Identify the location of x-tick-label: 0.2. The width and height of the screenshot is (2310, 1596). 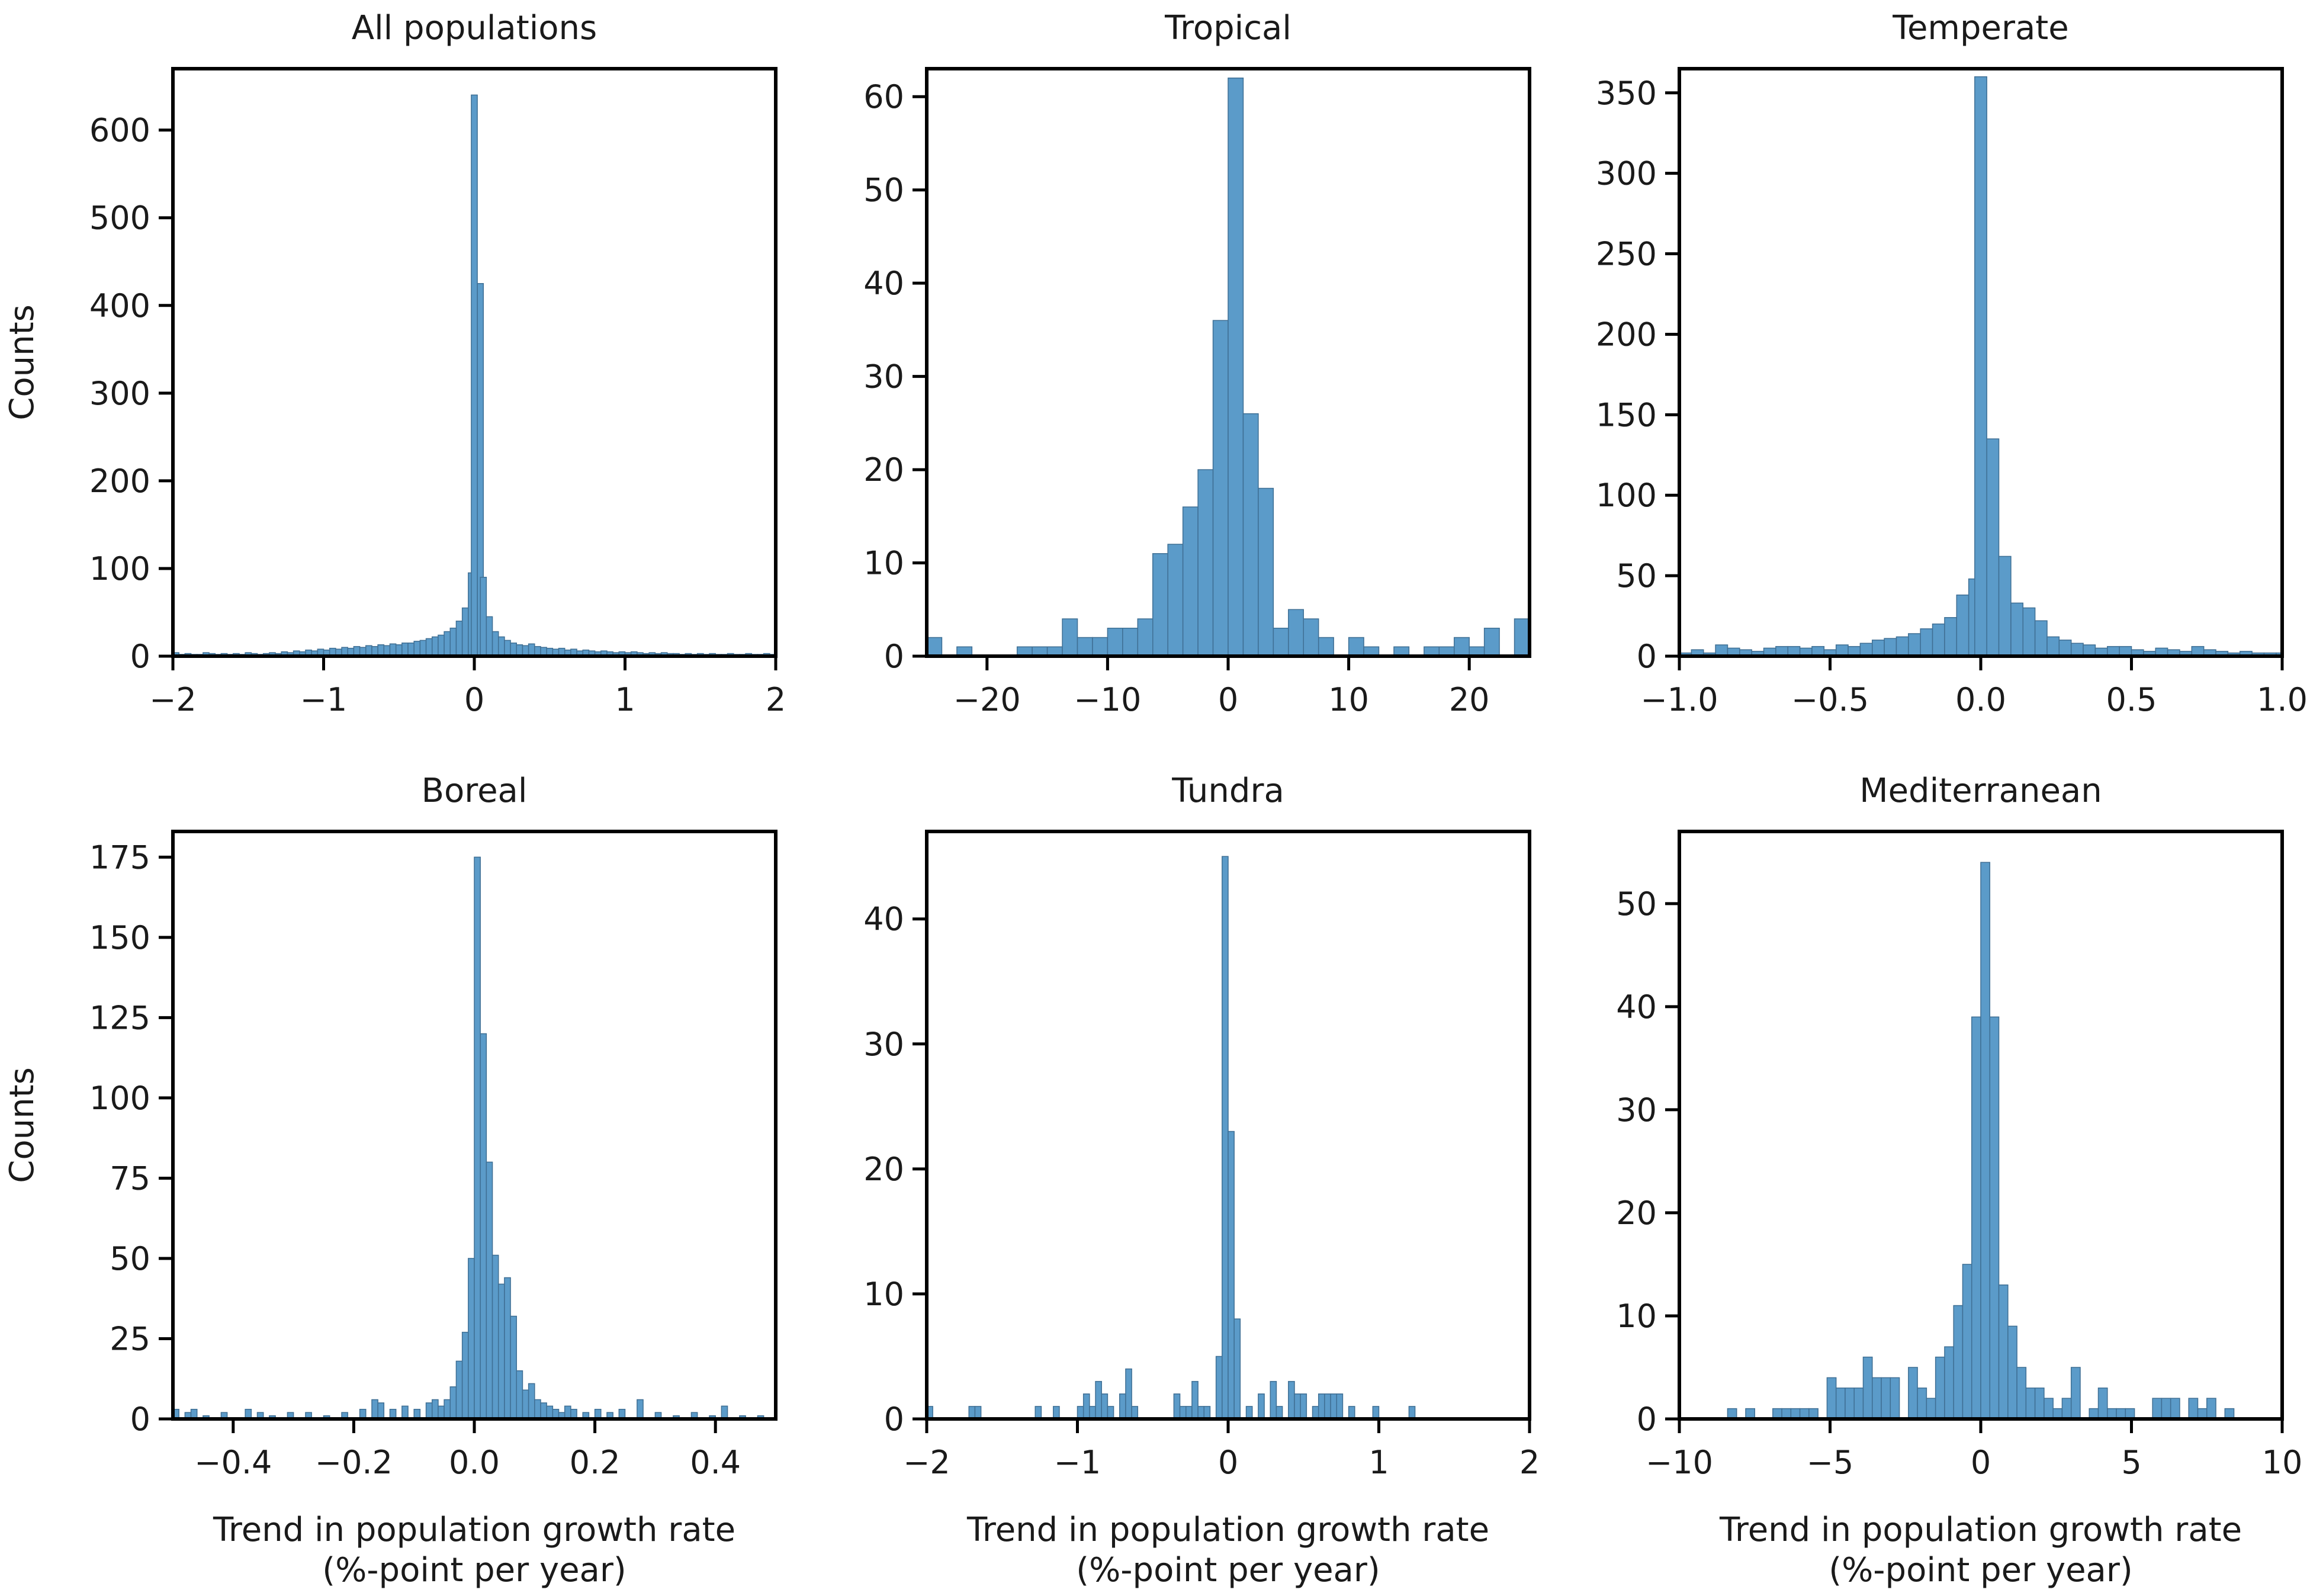
(595, 1462).